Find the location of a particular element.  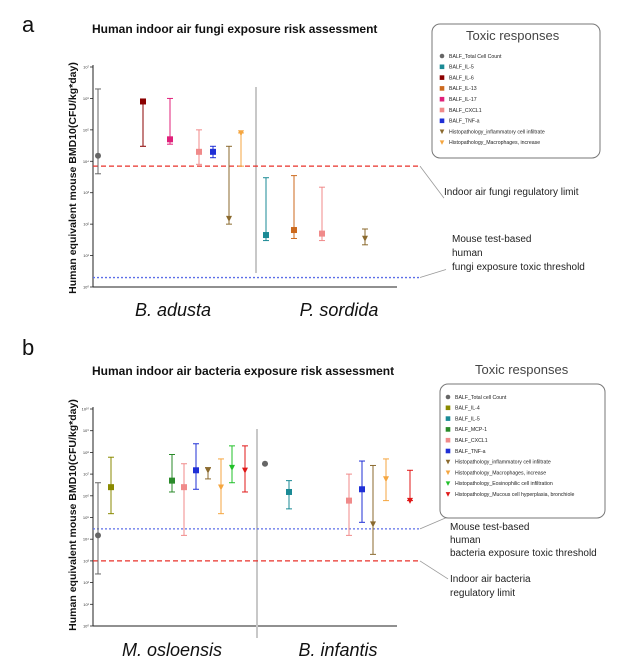

panel-b-legend-box is located at coordinates (522, 451).